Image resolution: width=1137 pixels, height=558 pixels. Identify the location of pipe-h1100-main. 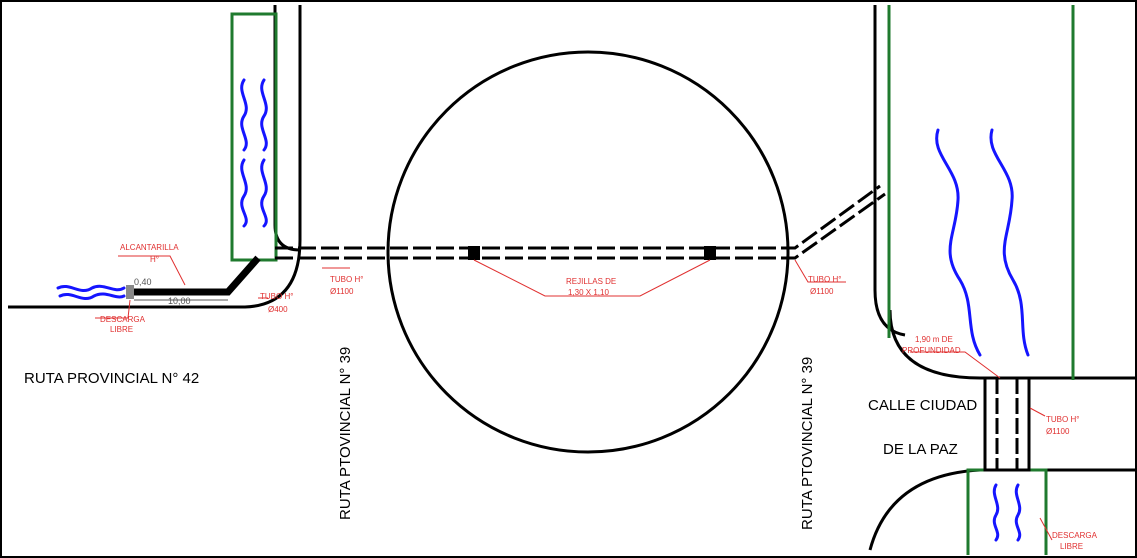
(580, 222).